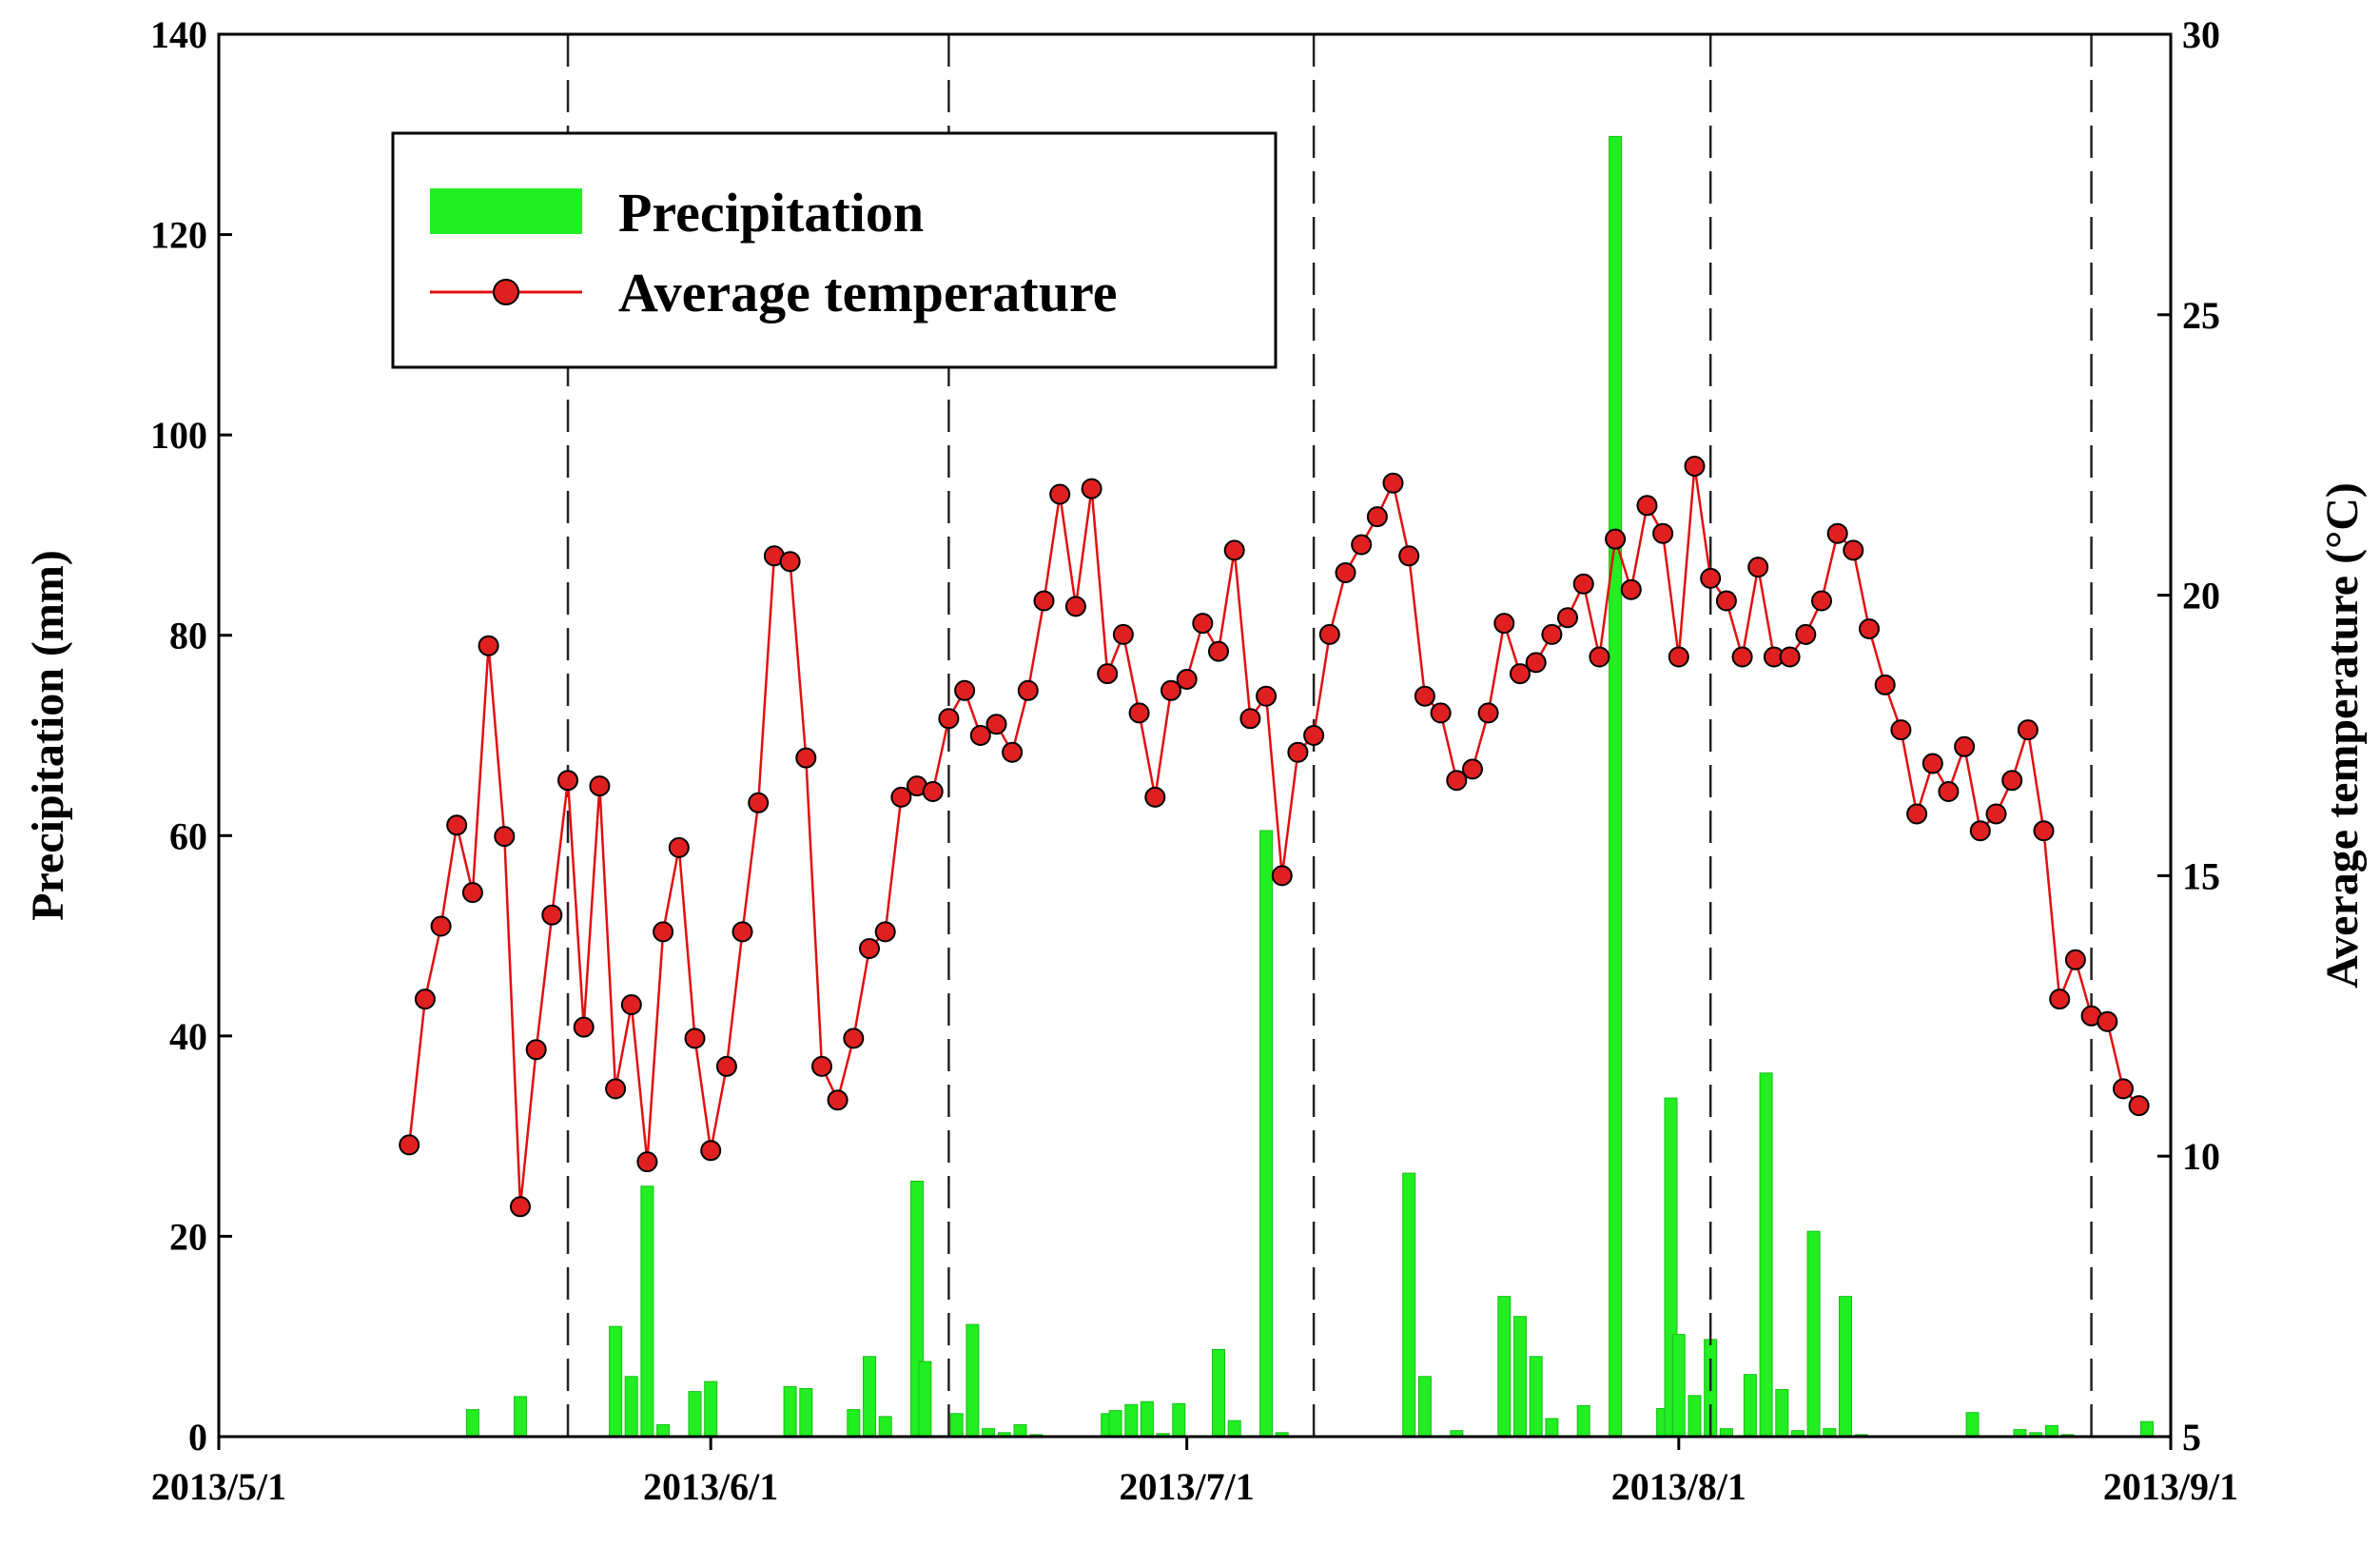  Describe the element at coordinates (506, 211) in the screenshot. I see `legend-precipitation-swatch` at that location.